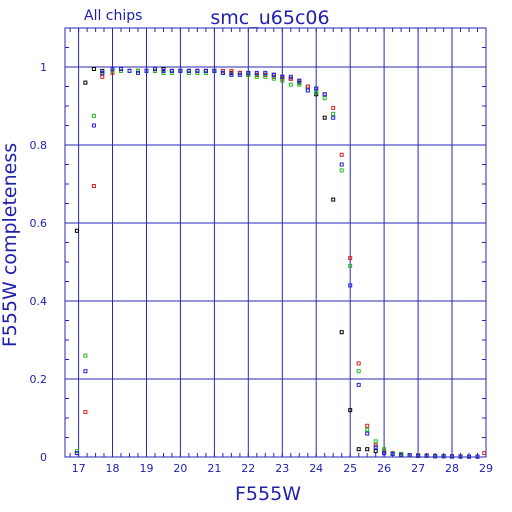  I want to click on x-tick-label: 17, so click(79, 468).